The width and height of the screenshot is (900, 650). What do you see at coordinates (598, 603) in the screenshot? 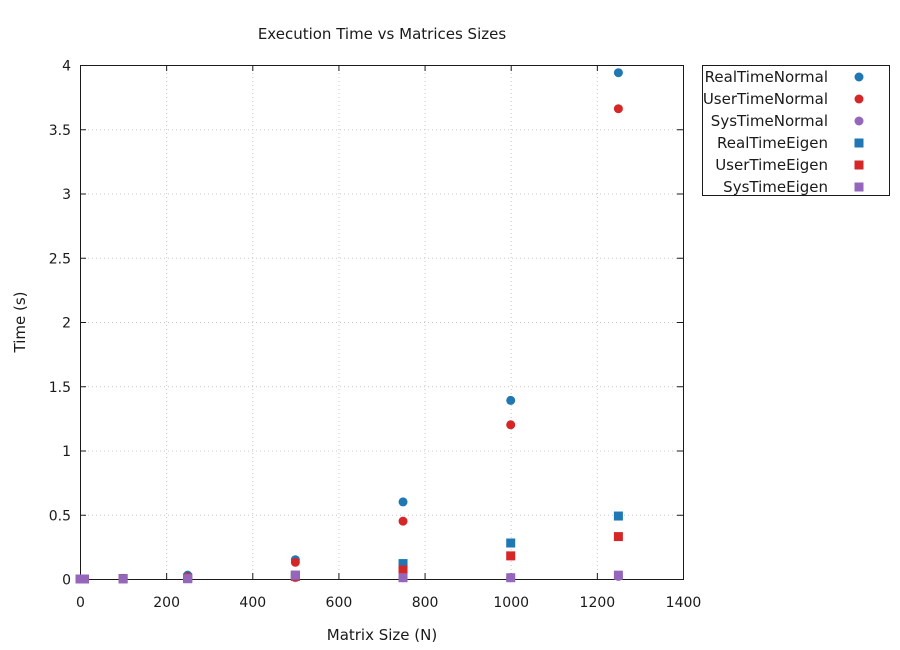
I see `x-tick-label: 1200` at bounding box center [598, 603].